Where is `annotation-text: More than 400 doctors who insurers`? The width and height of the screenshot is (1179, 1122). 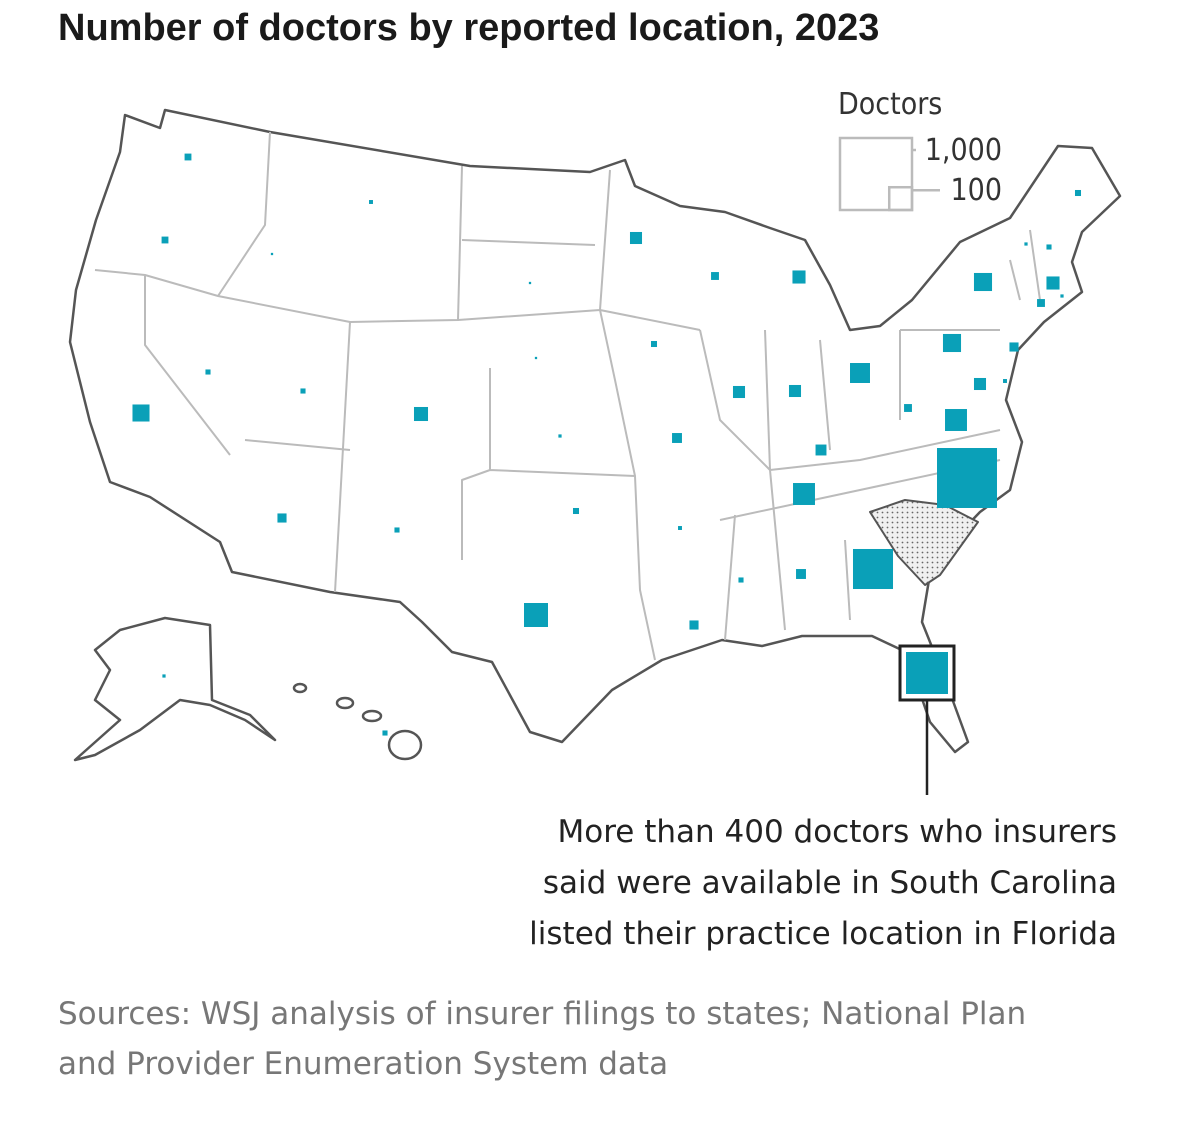 annotation-text: More than 400 doctors who insurers is located at coordinates (838, 832).